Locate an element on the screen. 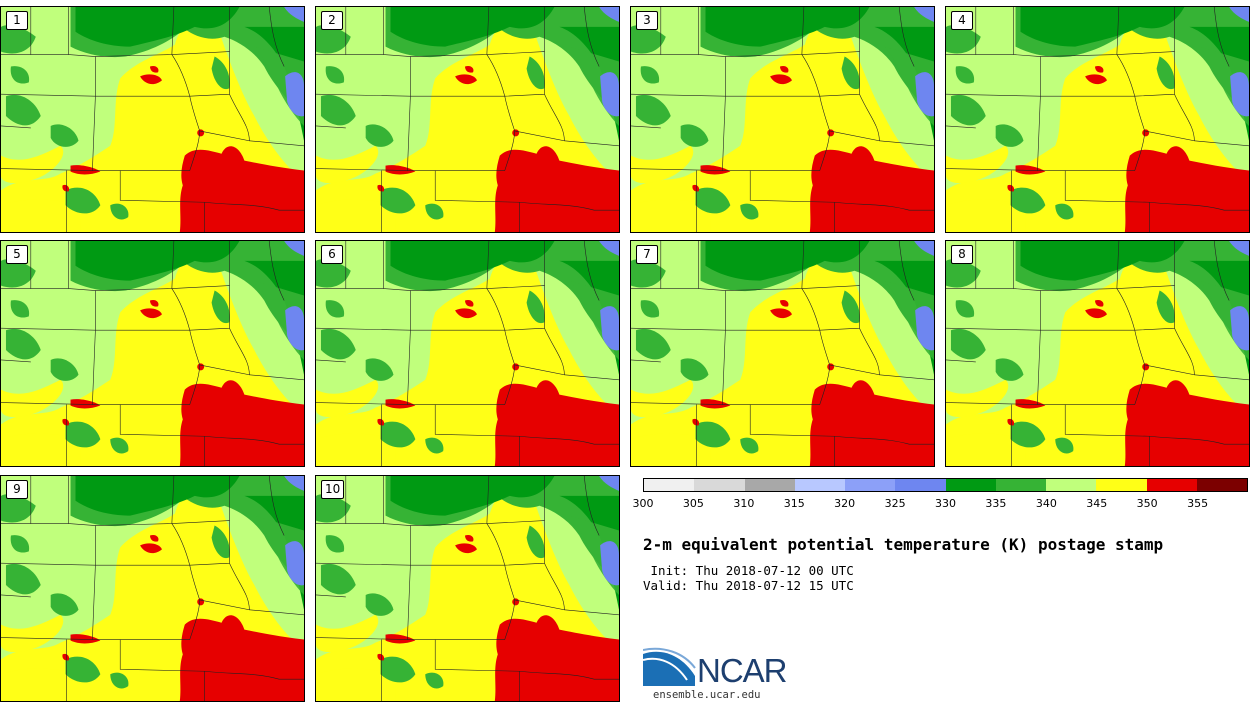  member-panel-10: 10 is located at coordinates (467, 588).